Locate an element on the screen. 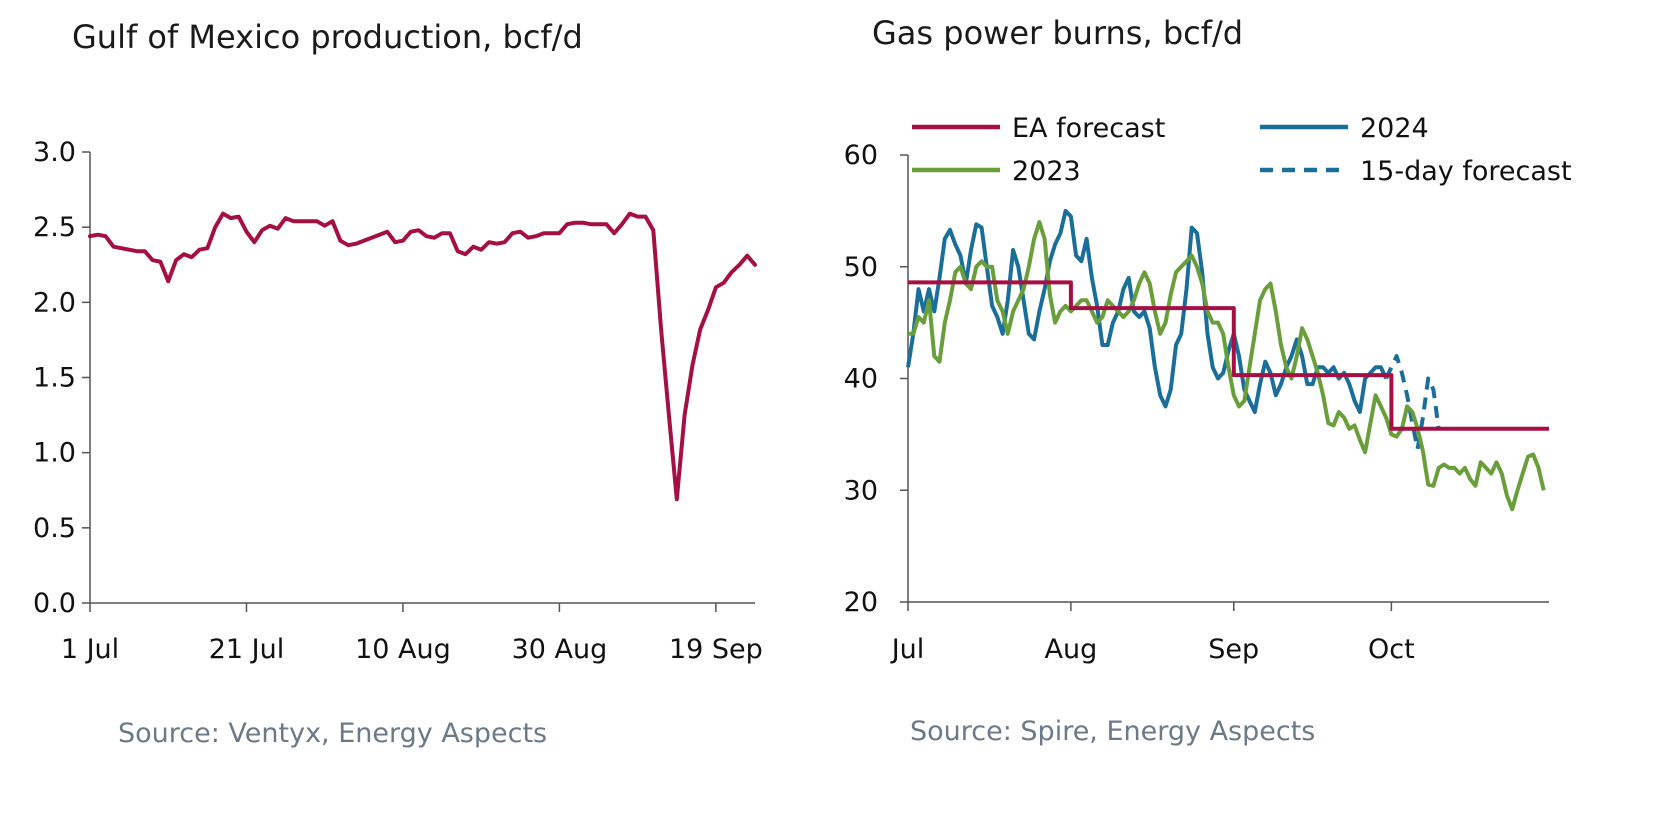 The width and height of the screenshot is (1668, 822). legend-15-day-forecast-label: 15-day forecast is located at coordinates (1466, 171).